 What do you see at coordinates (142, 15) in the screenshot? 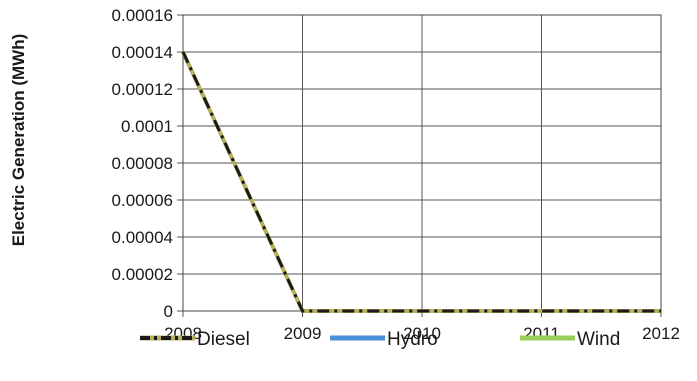
I see `y-tick-label: 0.00016` at bounding box center [142, 15].